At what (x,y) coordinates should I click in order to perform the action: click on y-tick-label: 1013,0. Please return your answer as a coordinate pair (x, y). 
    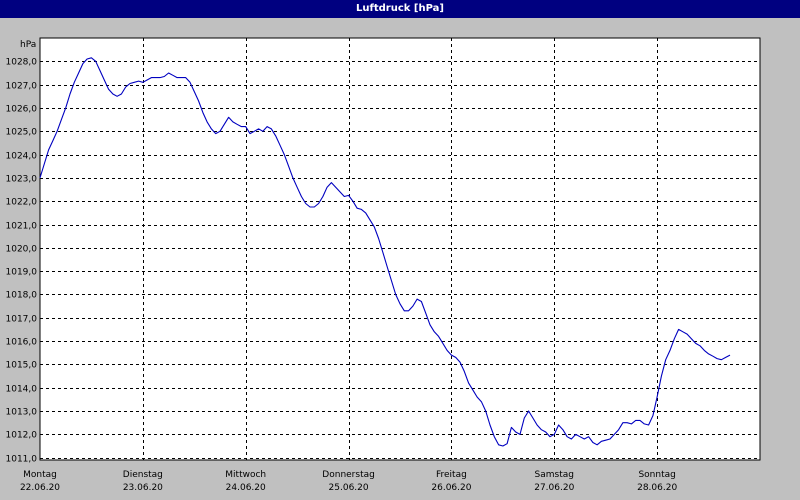
    Looking at the image, I should click on (22, 413).